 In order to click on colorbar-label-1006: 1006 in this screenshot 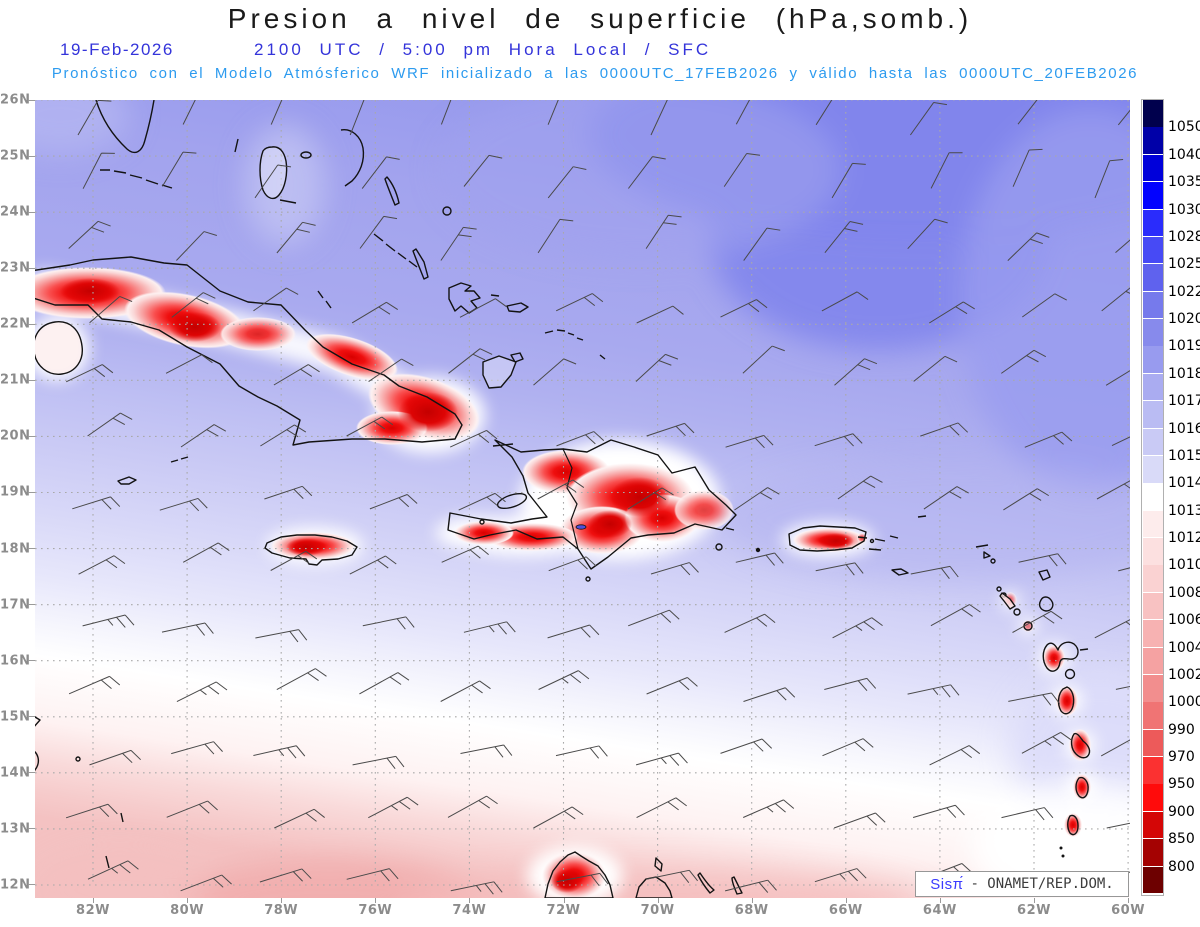, I will do `click(1184, 620)`.